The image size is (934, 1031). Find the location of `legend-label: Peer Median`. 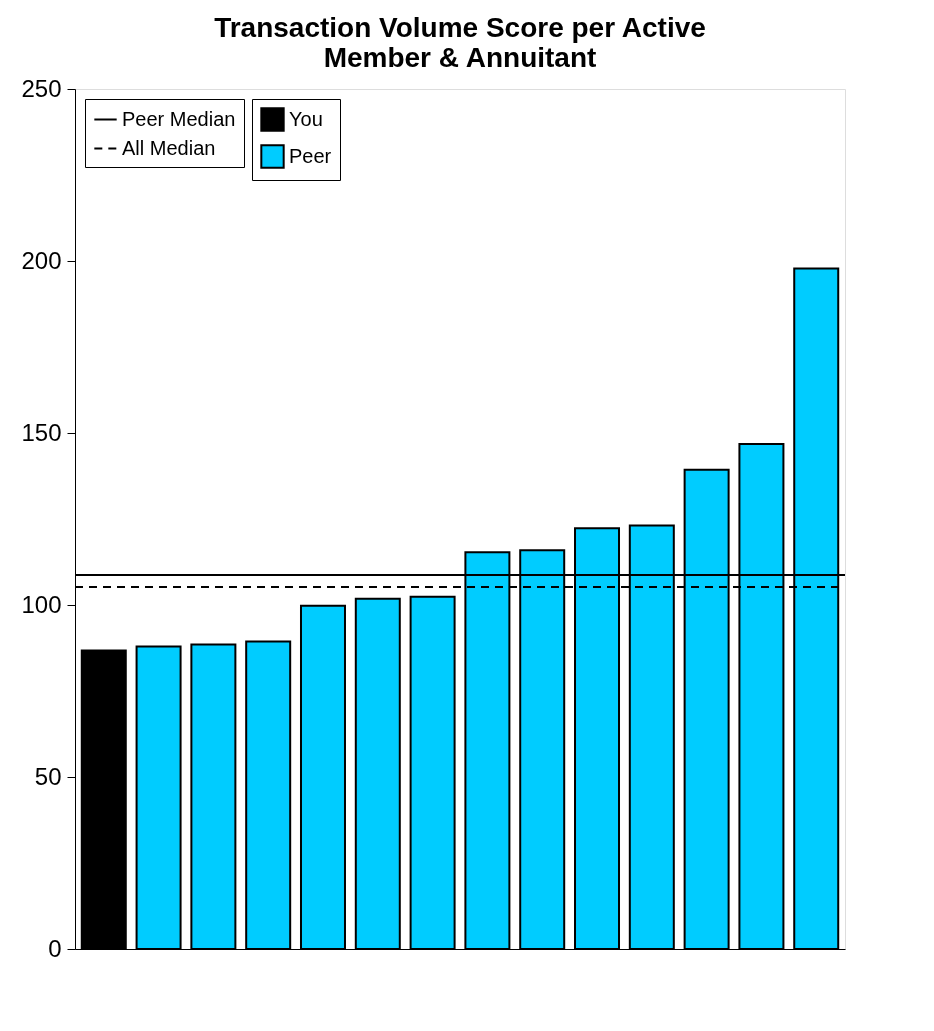

legend-label: Peer Median is located at coordinates (179, 118).